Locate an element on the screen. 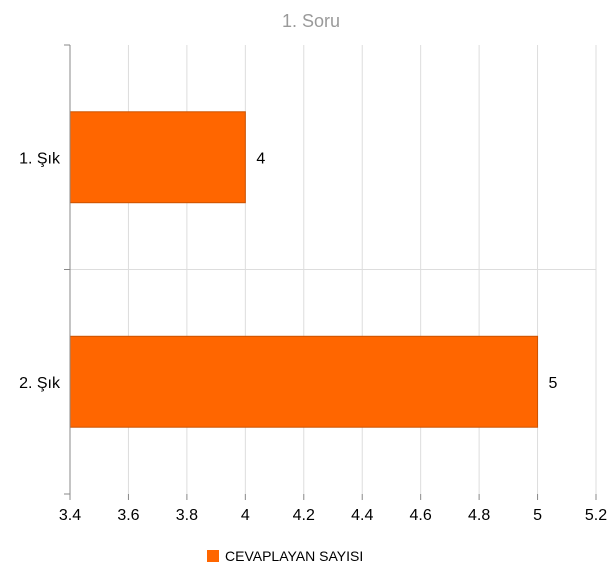 The image size is (614, 574). x-tick-label: 3.6 is located at coordinates (128, 515).